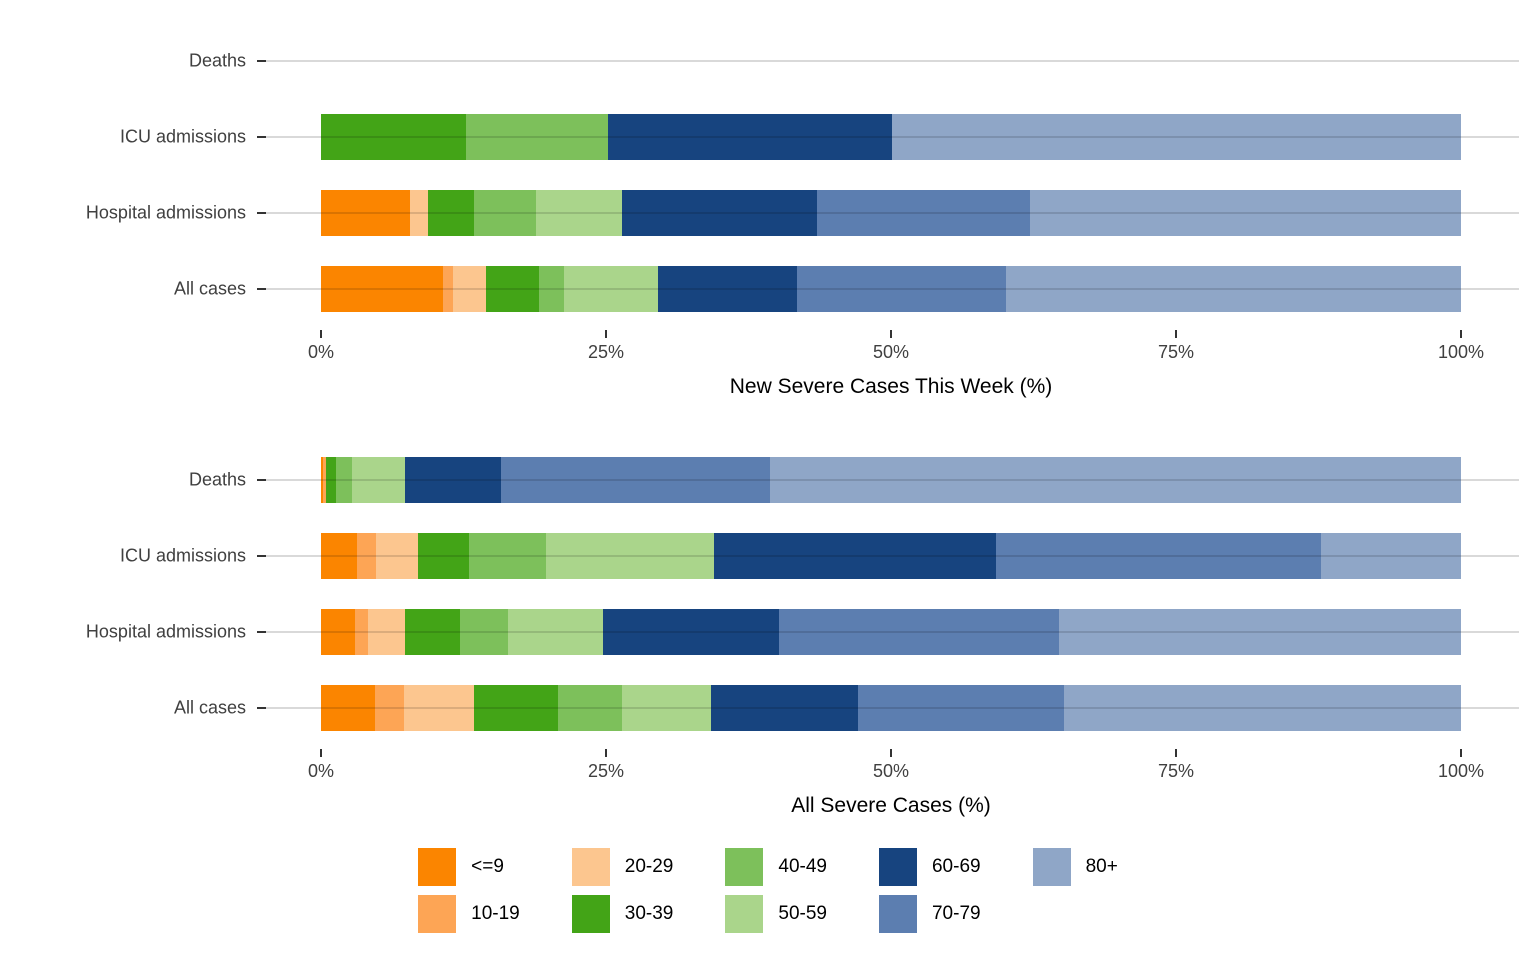 Image resolution: width=1536 pixels, height=960 pixels. What do you see at coordinates (165, 212) in the screenshot?
I see `category-label: Hospital admissions` at bounding box center [165, 212].